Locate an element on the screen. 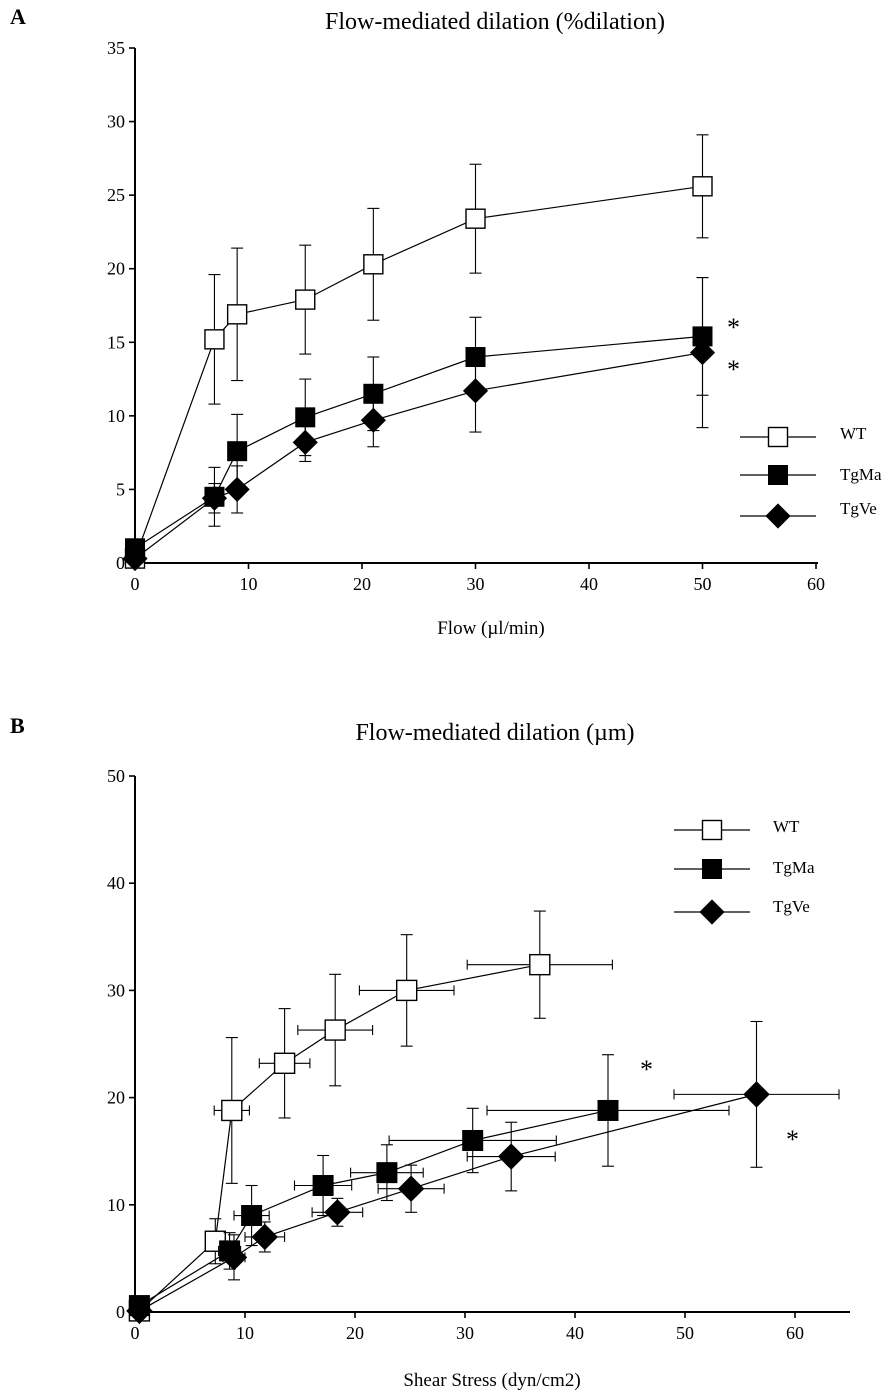 The width and height of the screenshot is (896, 1396). panel-a-title: Flow-mediated dilation (%dilation) is located at coordinates (495, 22).